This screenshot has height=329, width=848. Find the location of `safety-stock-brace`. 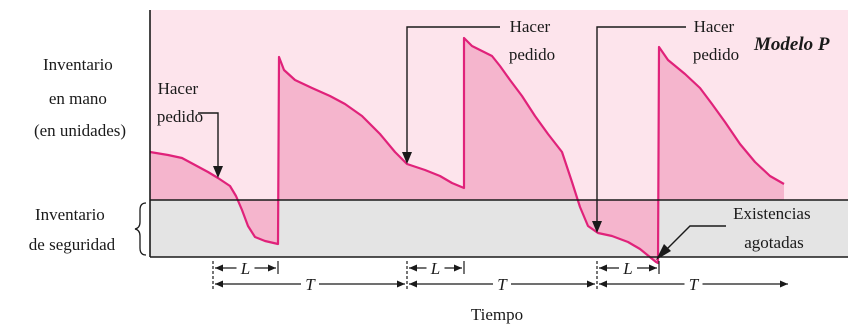

safety-stock-brace is located at coordinates (140, 229).